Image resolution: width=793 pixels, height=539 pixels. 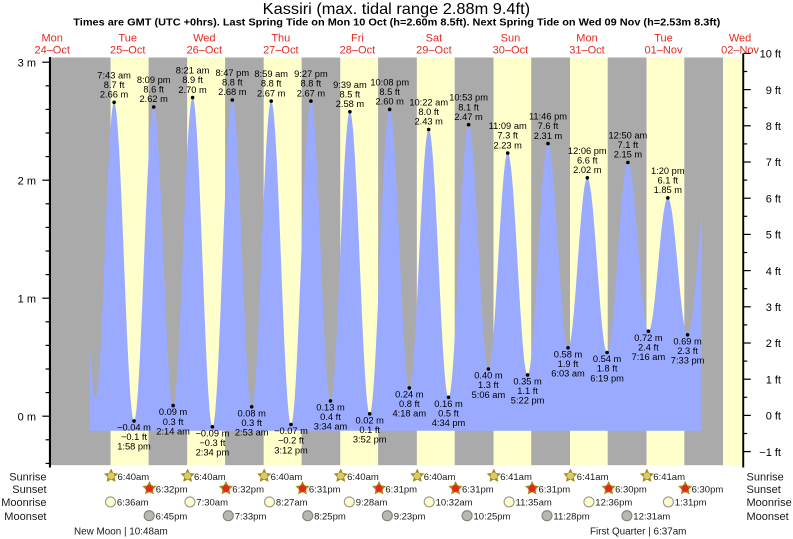 I want to click on svg-text: 0.5 ft, so click(x=448, y=414).